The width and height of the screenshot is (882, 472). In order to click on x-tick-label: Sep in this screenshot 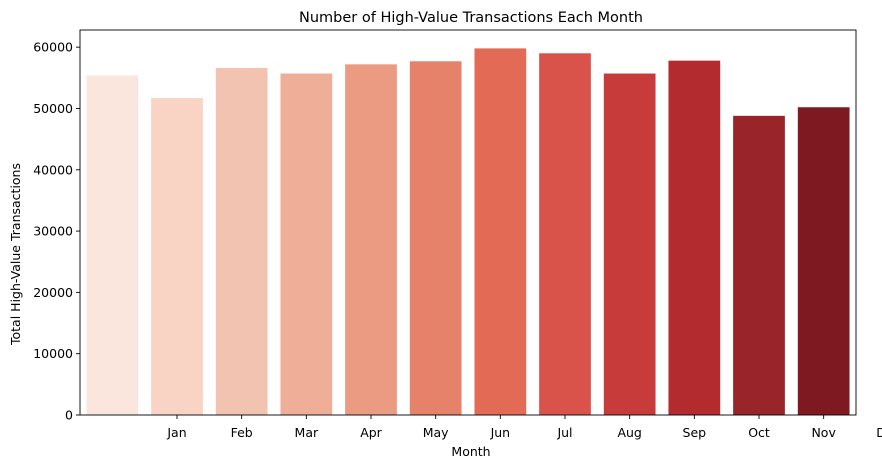, I will do `click(695, 432)`.